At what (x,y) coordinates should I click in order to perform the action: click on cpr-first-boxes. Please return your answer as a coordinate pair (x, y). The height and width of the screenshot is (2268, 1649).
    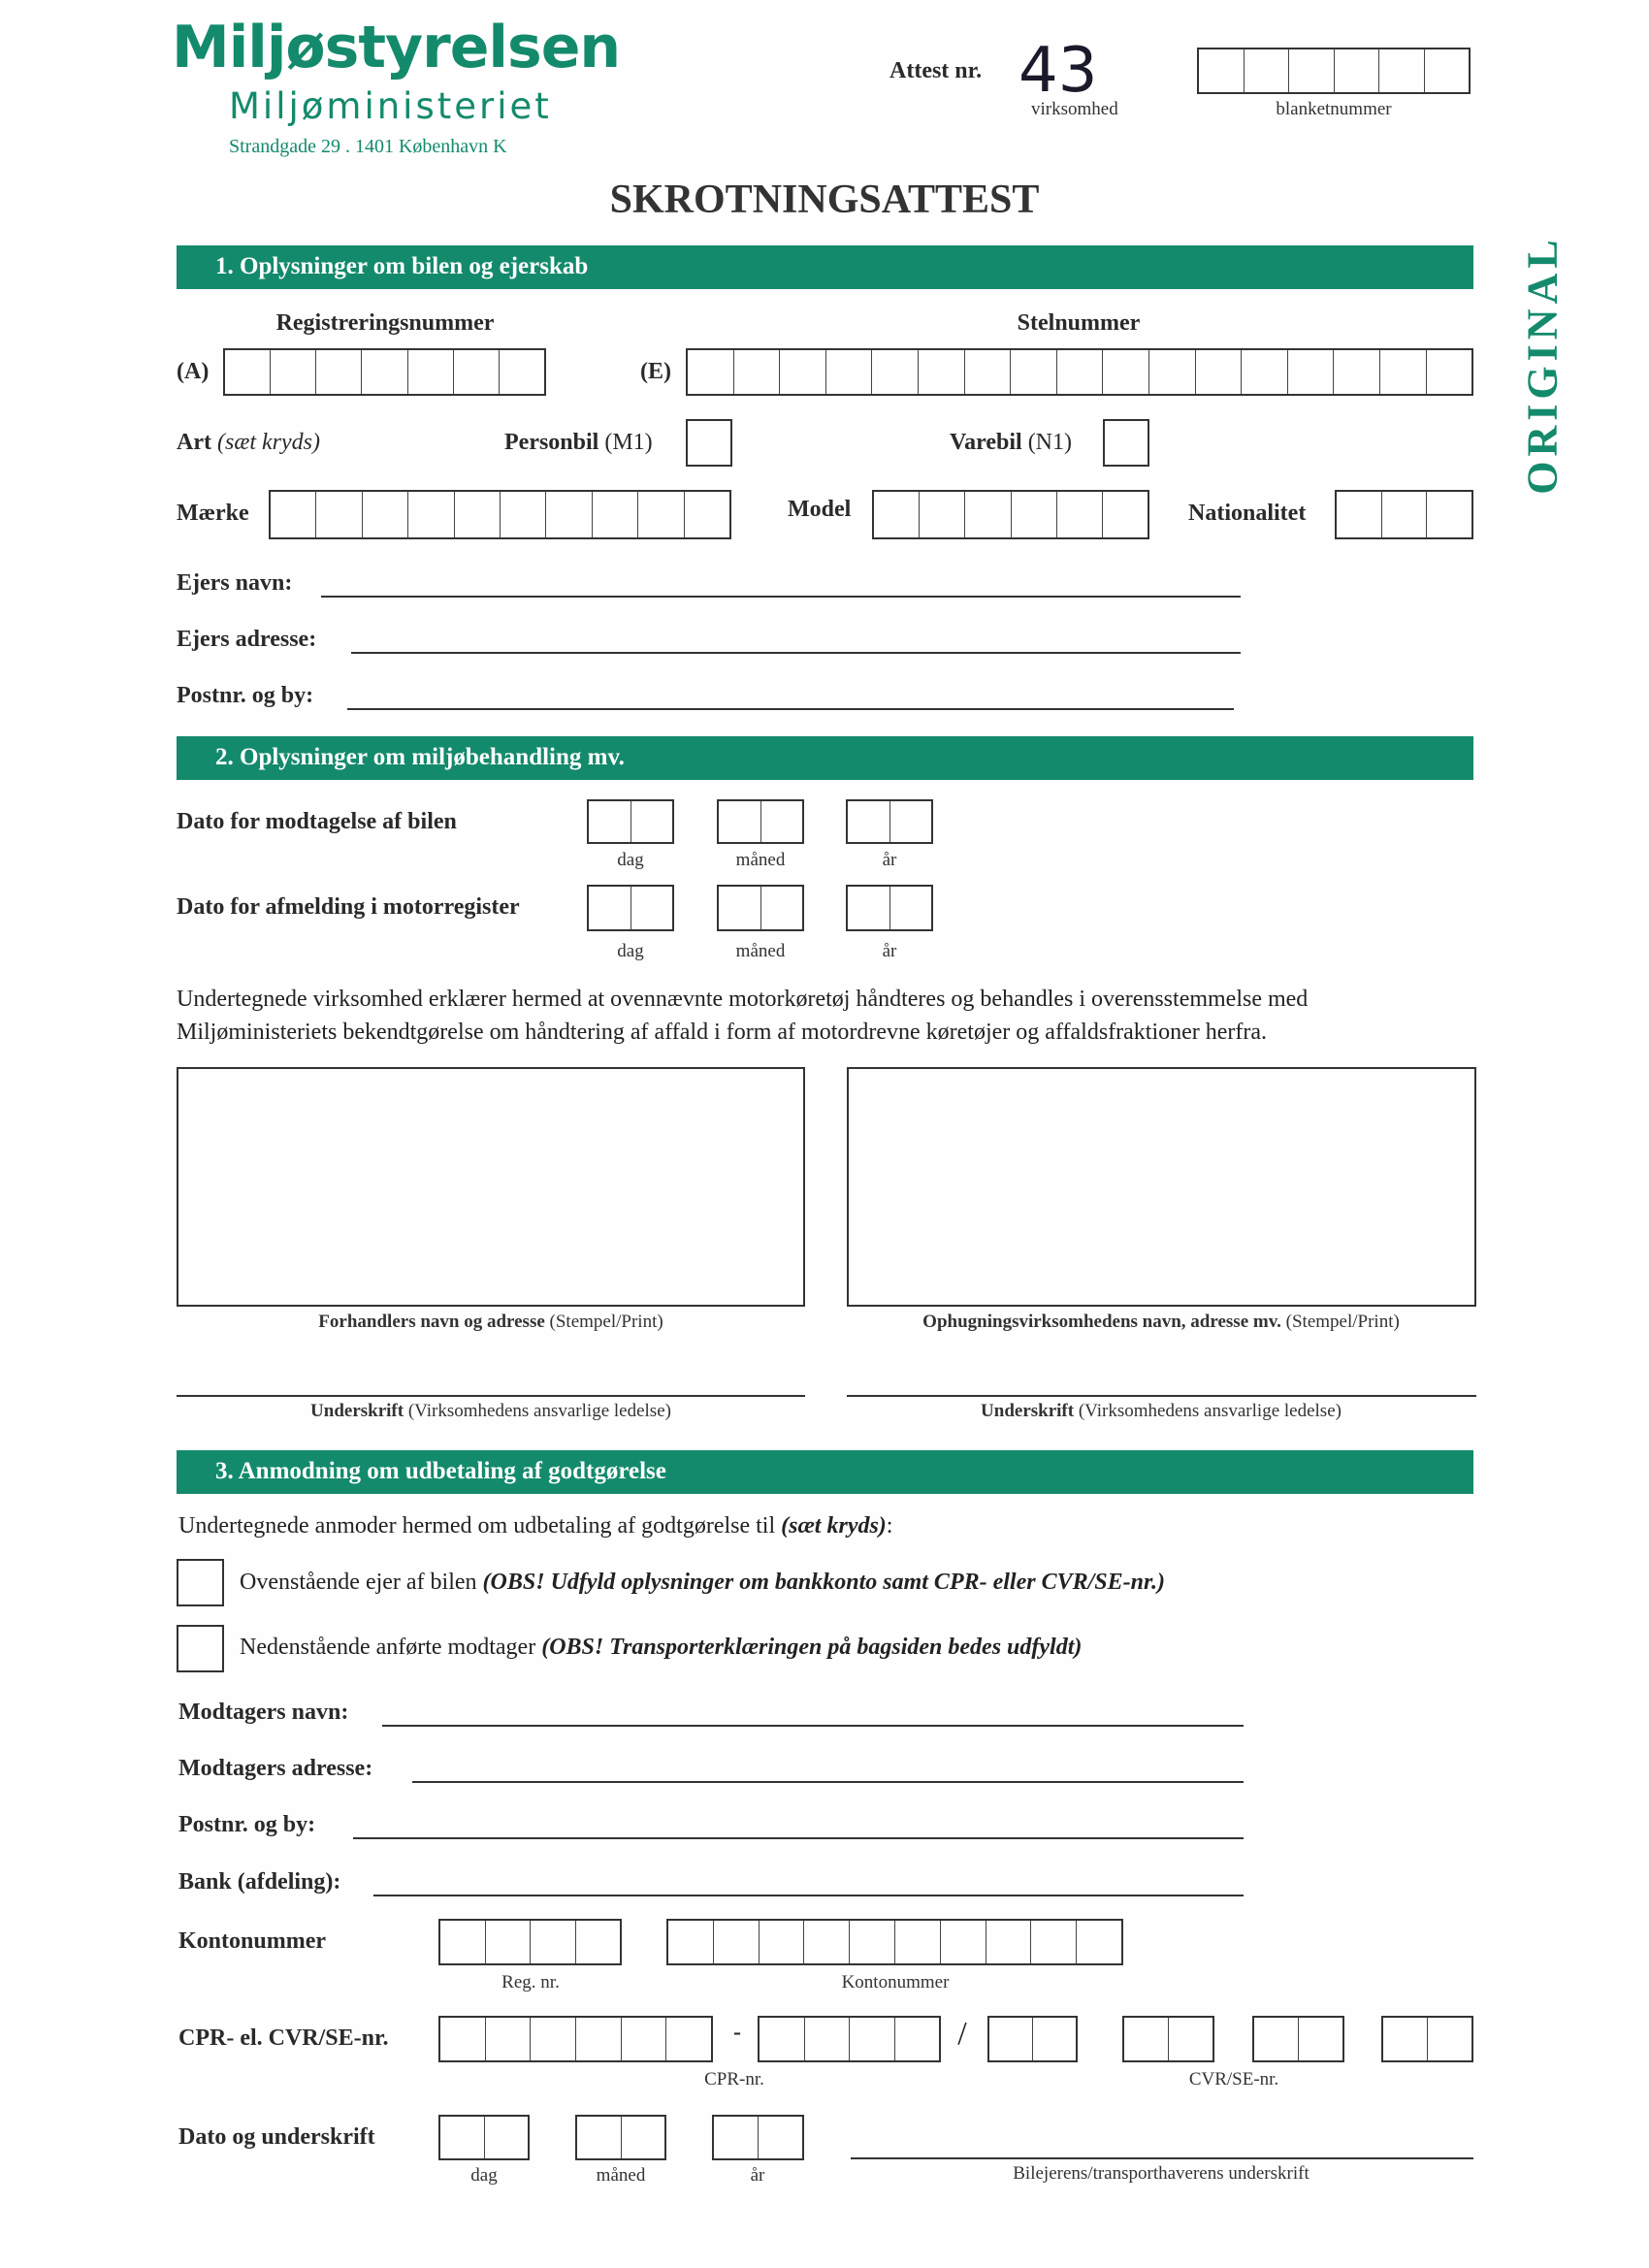
    Looking at the image, I should click on (575, 2039).